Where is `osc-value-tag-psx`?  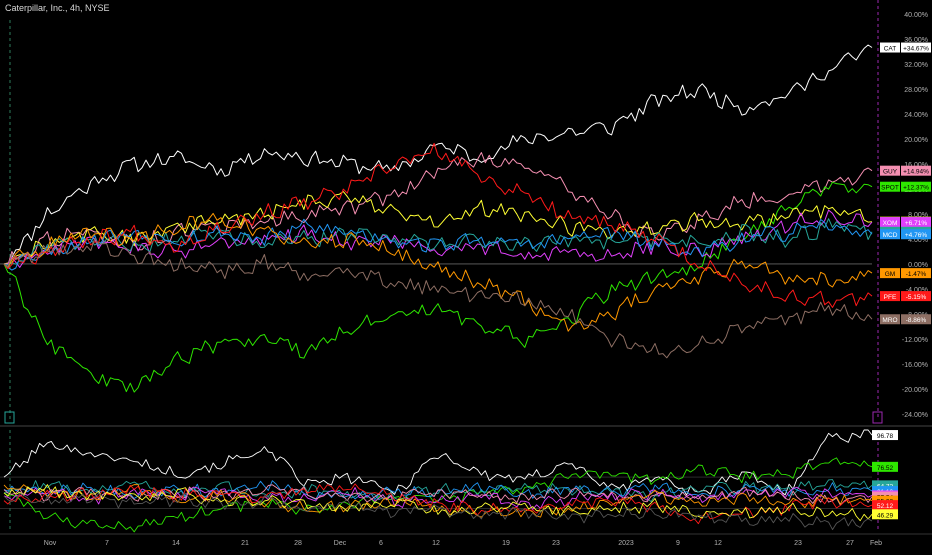
osc-value-tag-psx is located at coordinates (885, 485).